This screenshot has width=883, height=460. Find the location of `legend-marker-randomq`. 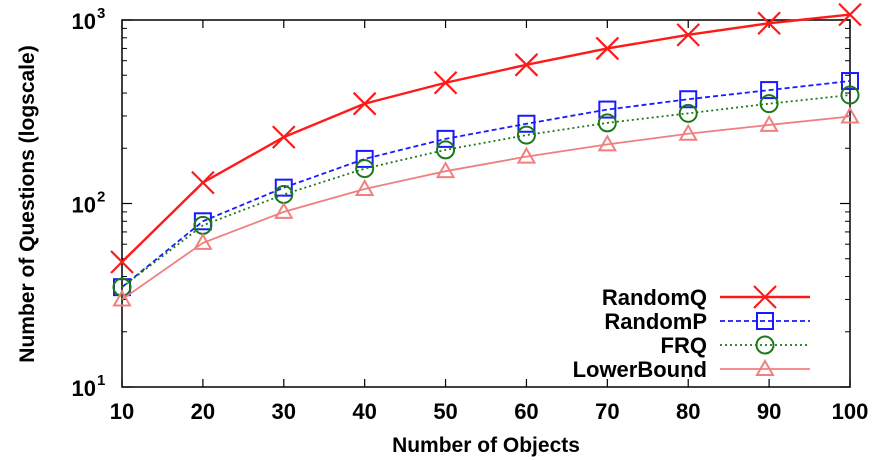

legend-marker-randomq is located at coordinates (765, 297).